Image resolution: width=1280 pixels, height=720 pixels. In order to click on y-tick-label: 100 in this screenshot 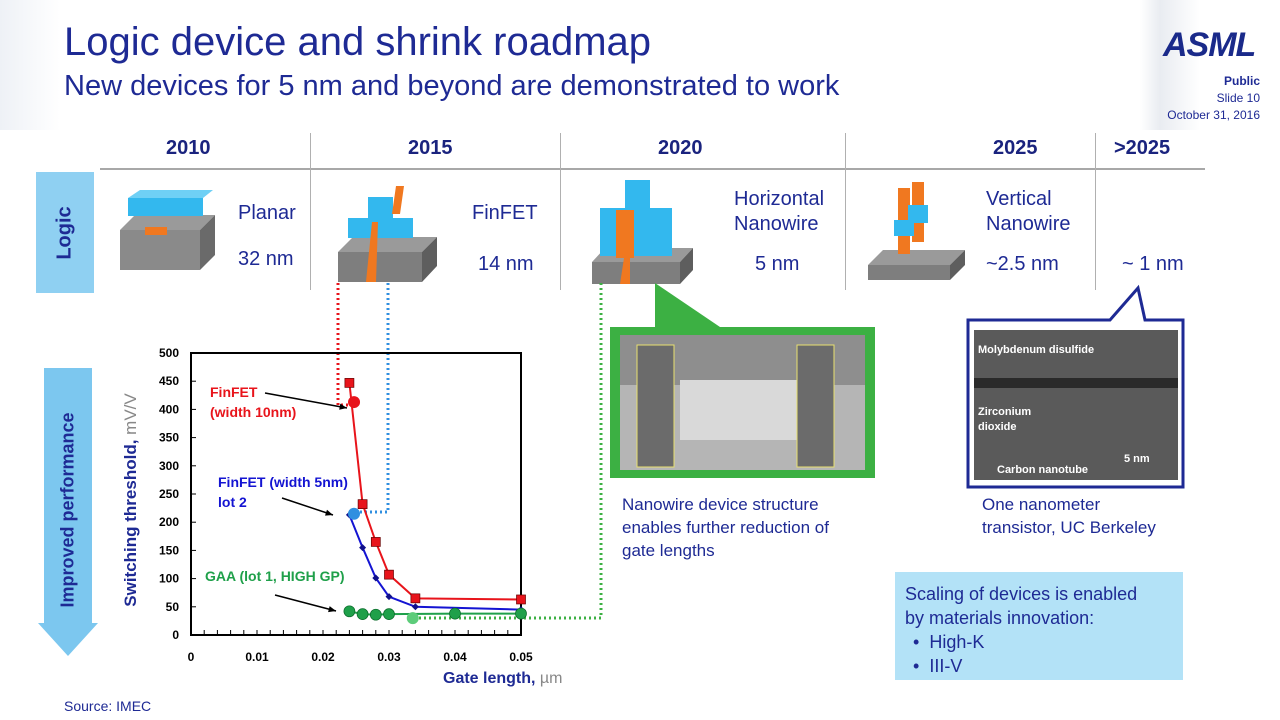, I will do `click(169, 579)`.